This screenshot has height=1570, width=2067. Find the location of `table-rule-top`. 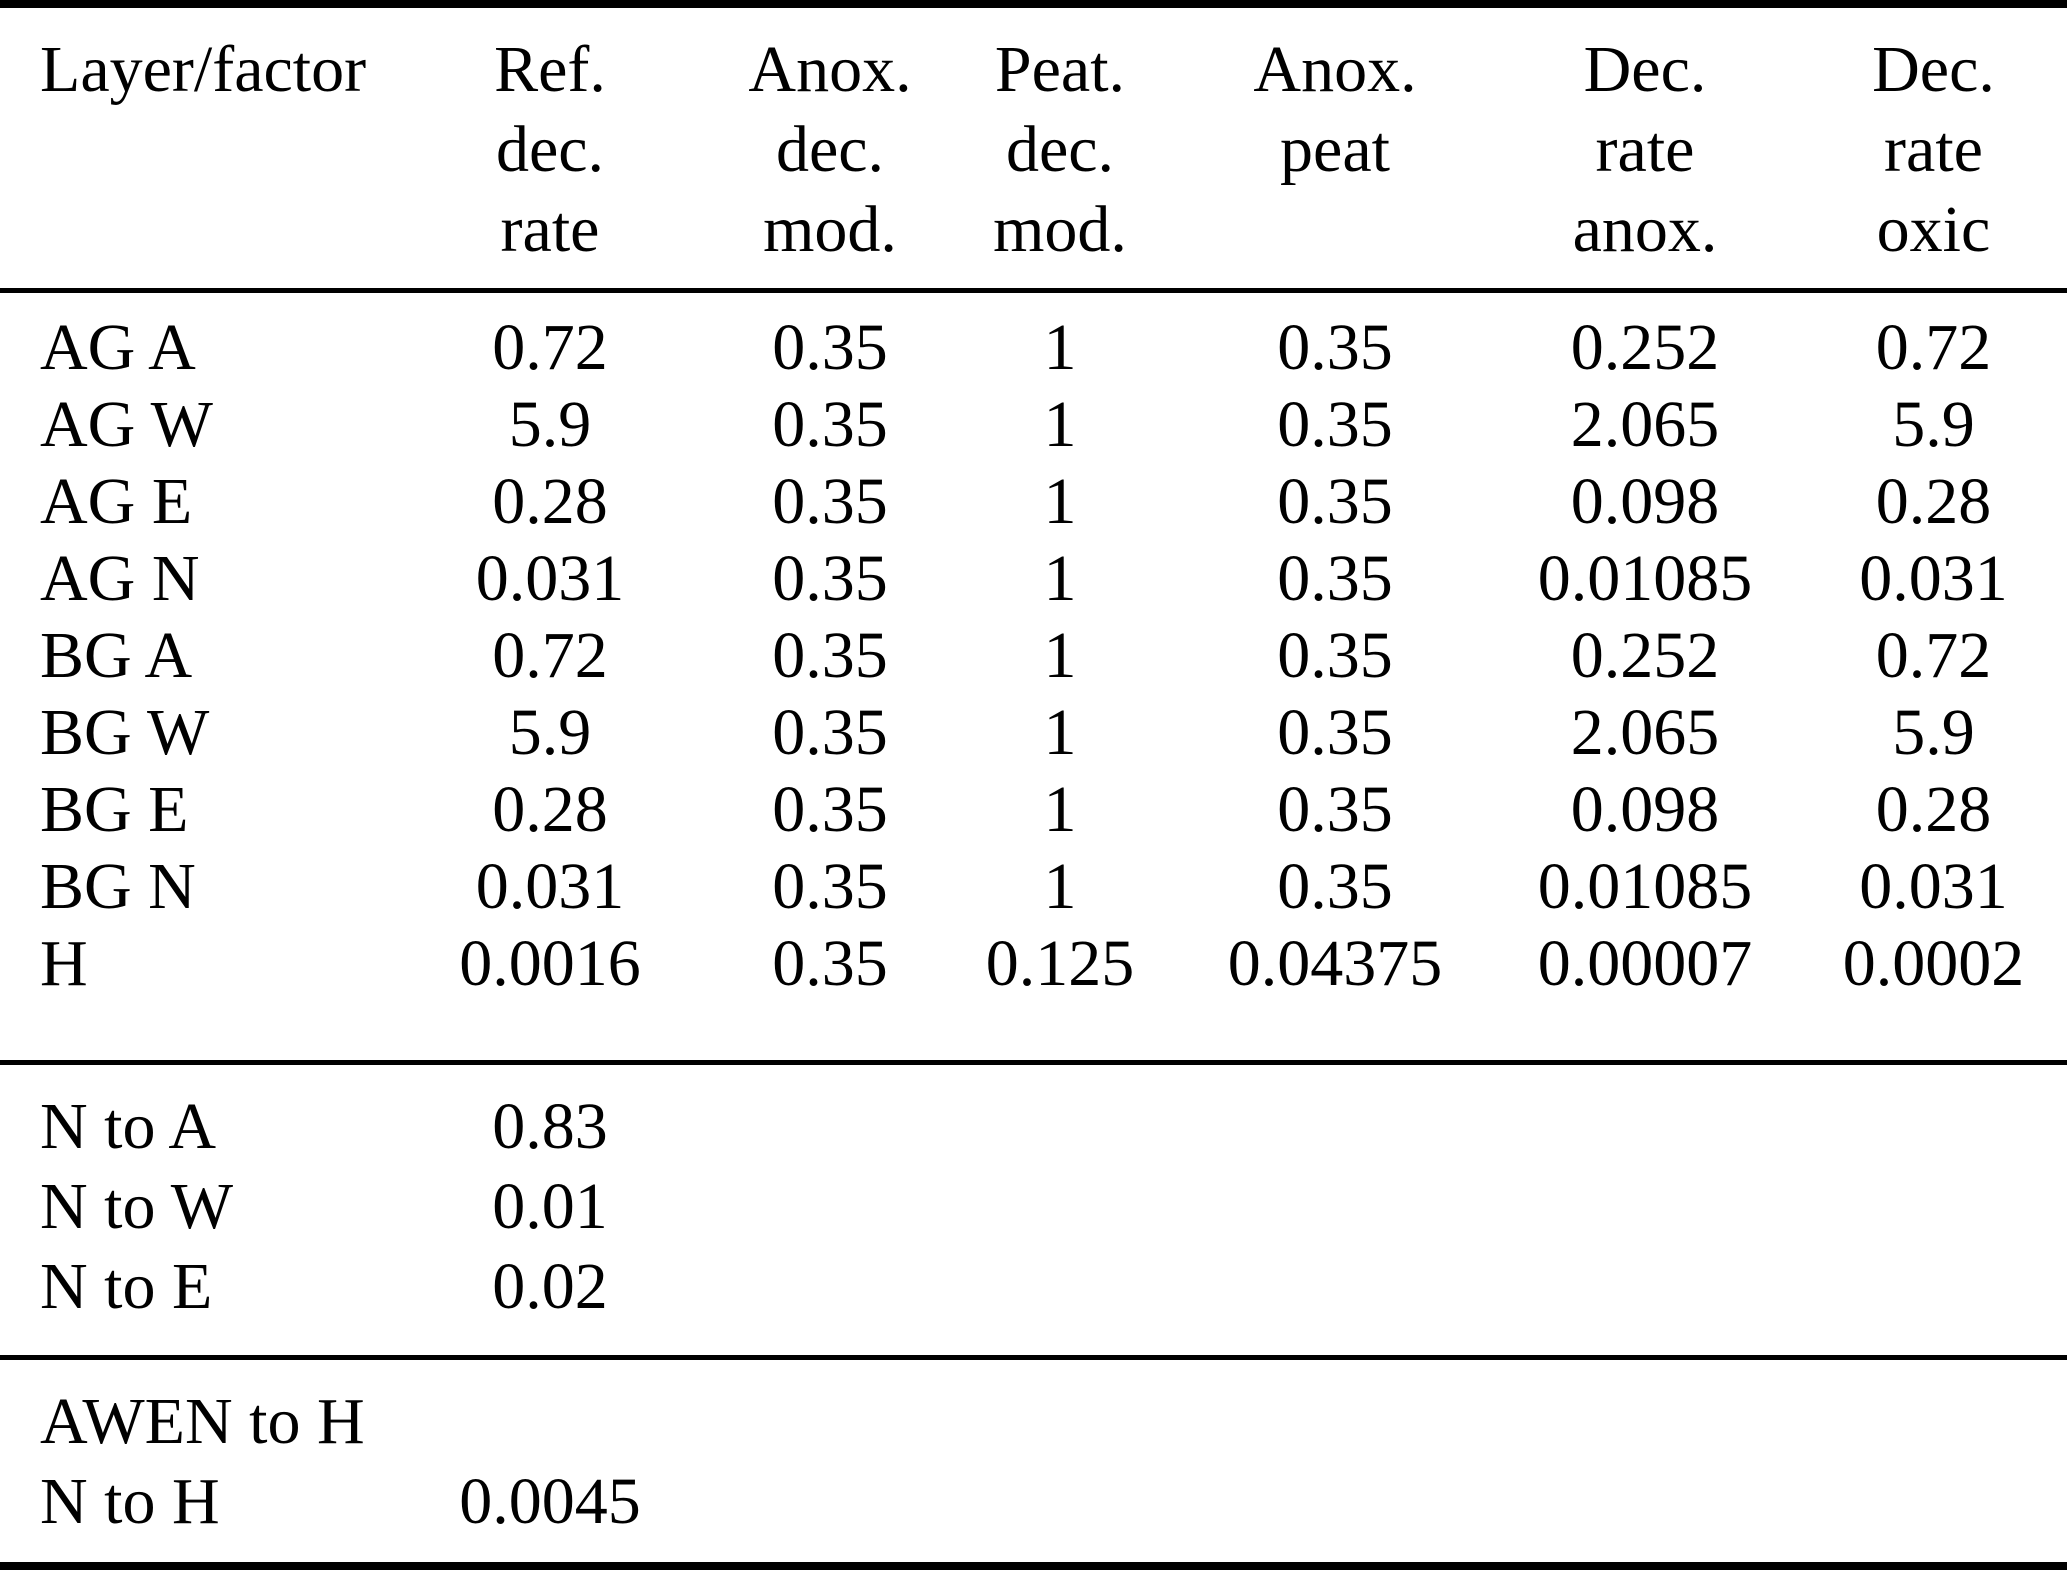

table-rule-top is located at coordinates (1033, 4).